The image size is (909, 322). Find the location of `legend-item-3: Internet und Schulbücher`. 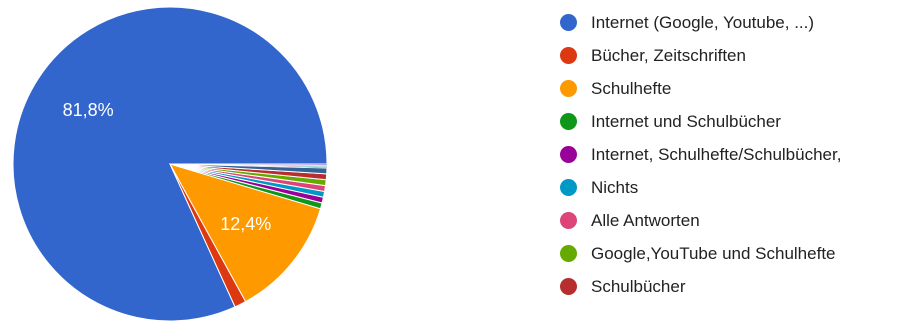

legend-item-3: Internet und Schulbücher is located at coordinates (700, 121).